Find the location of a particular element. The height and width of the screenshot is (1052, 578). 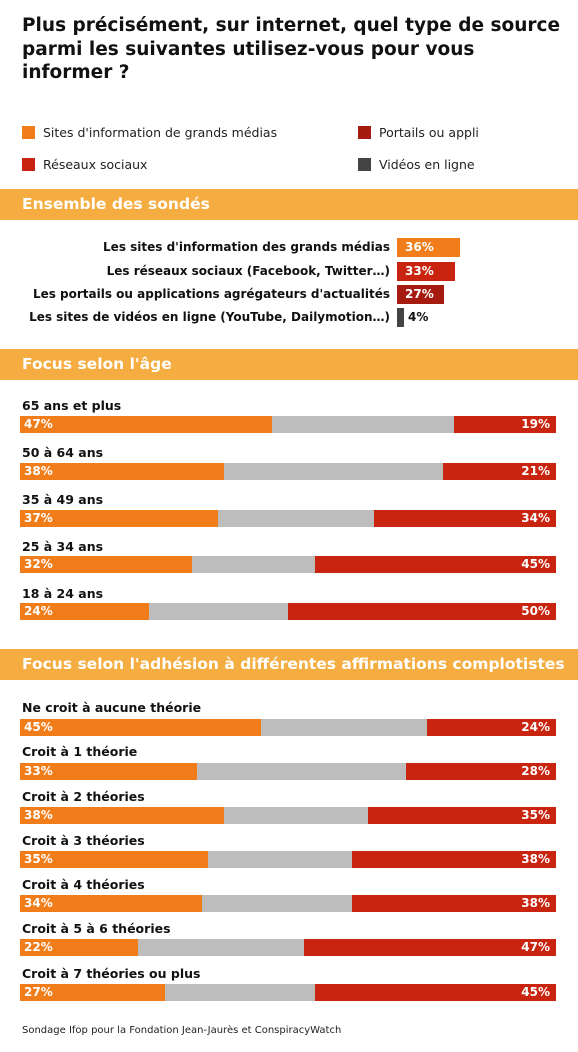

section-header-age: Focus selon l'âge is located at coordinates (289, 364).